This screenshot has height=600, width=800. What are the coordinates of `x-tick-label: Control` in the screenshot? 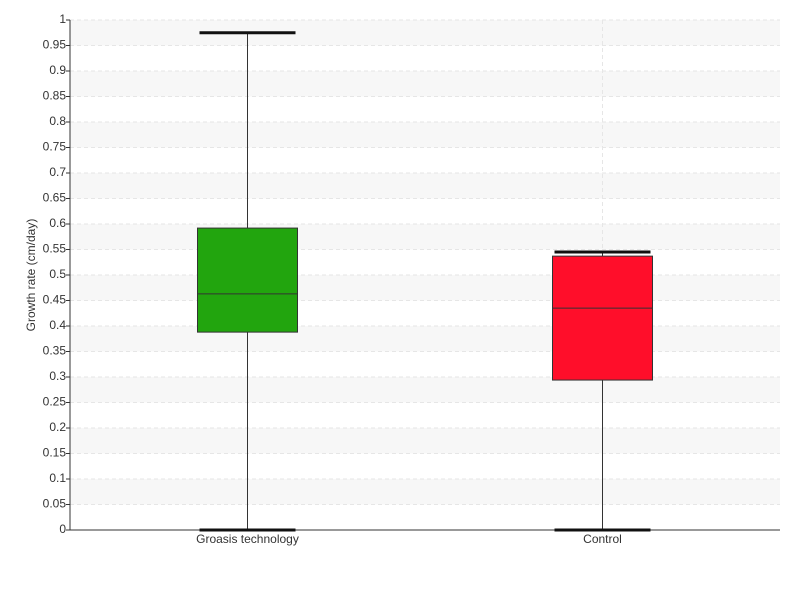 It's located at (602, 539).